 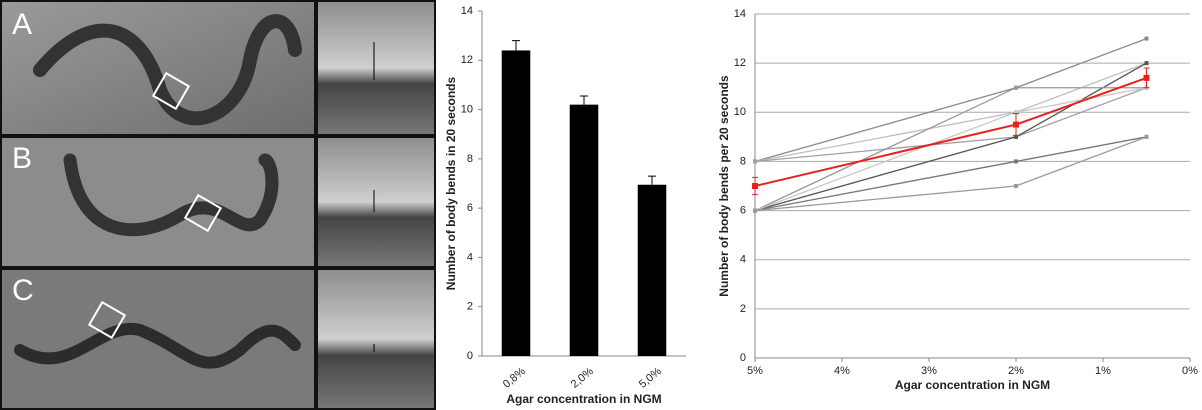 I want to click on y-axis-label: Number of body bends per 20 seconds, so click(x=724, y=186).